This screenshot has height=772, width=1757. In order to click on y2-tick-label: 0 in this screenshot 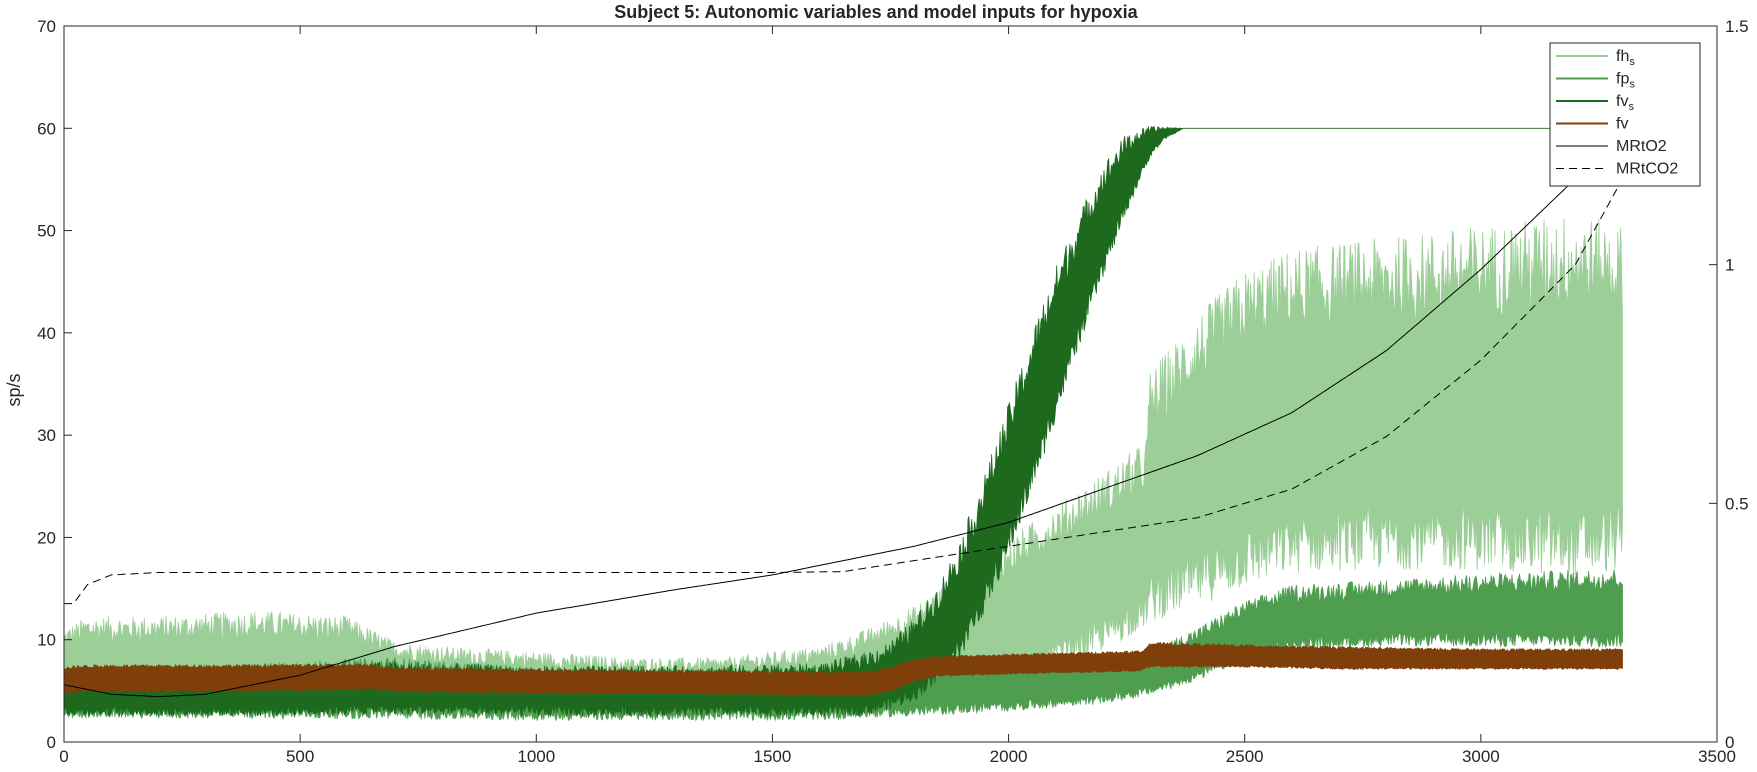, I will do `click(1729, 742)`.